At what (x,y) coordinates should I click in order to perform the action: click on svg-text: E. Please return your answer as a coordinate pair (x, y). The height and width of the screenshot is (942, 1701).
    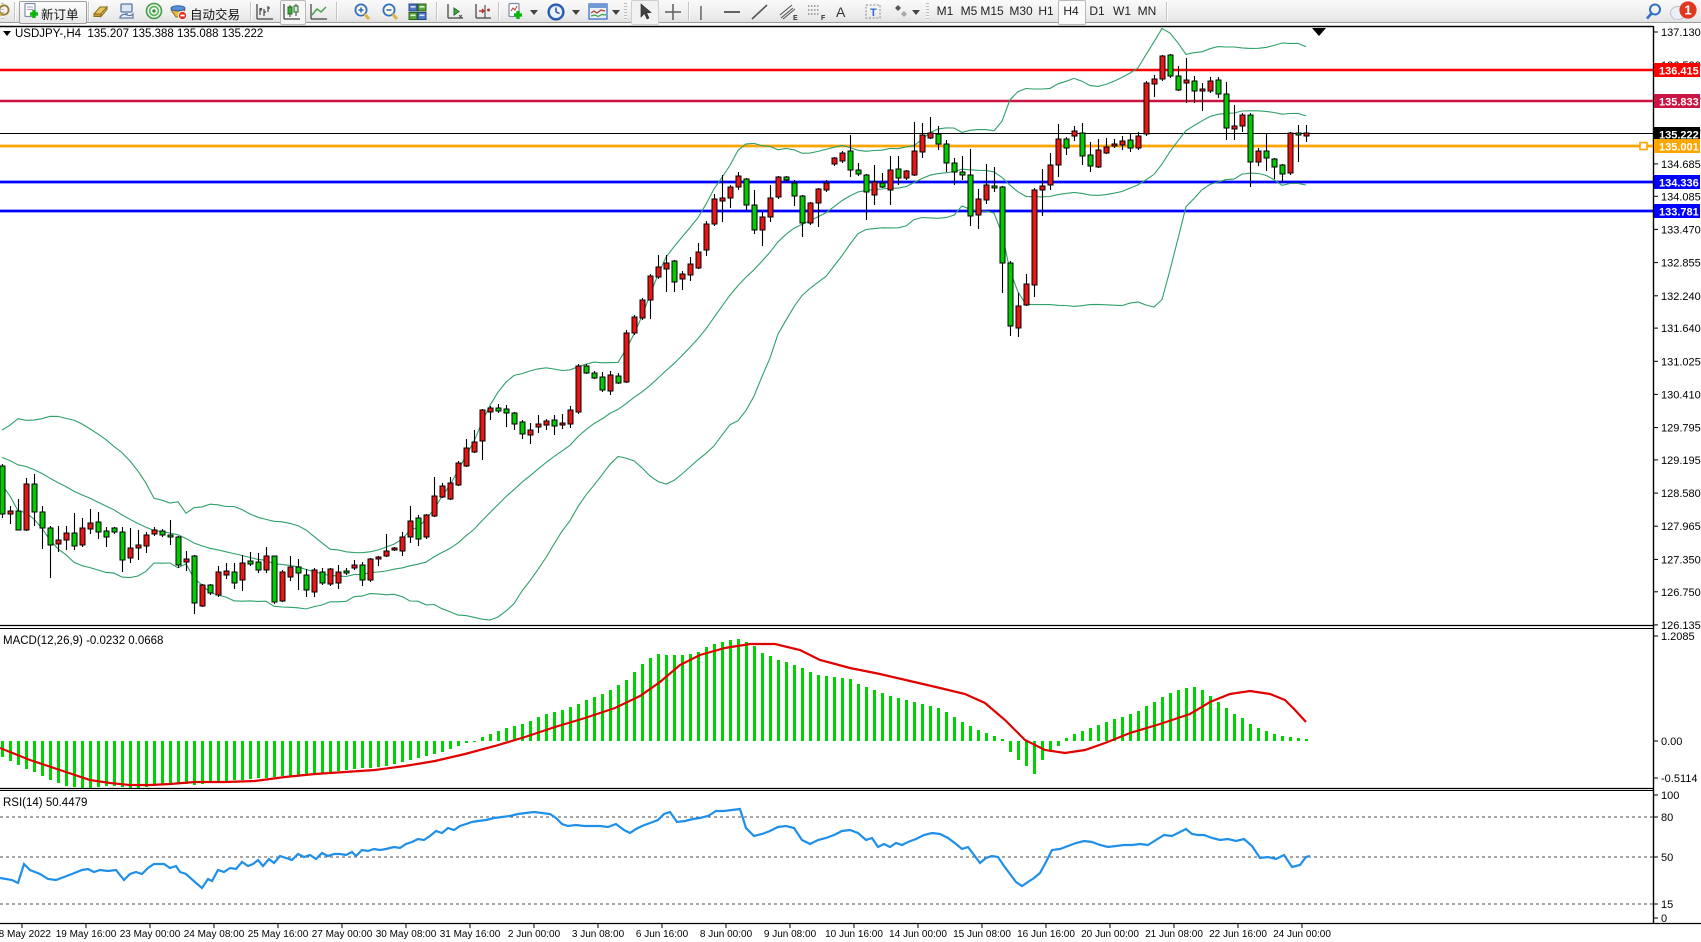
    Looking at the image, I should click on (795, 18).